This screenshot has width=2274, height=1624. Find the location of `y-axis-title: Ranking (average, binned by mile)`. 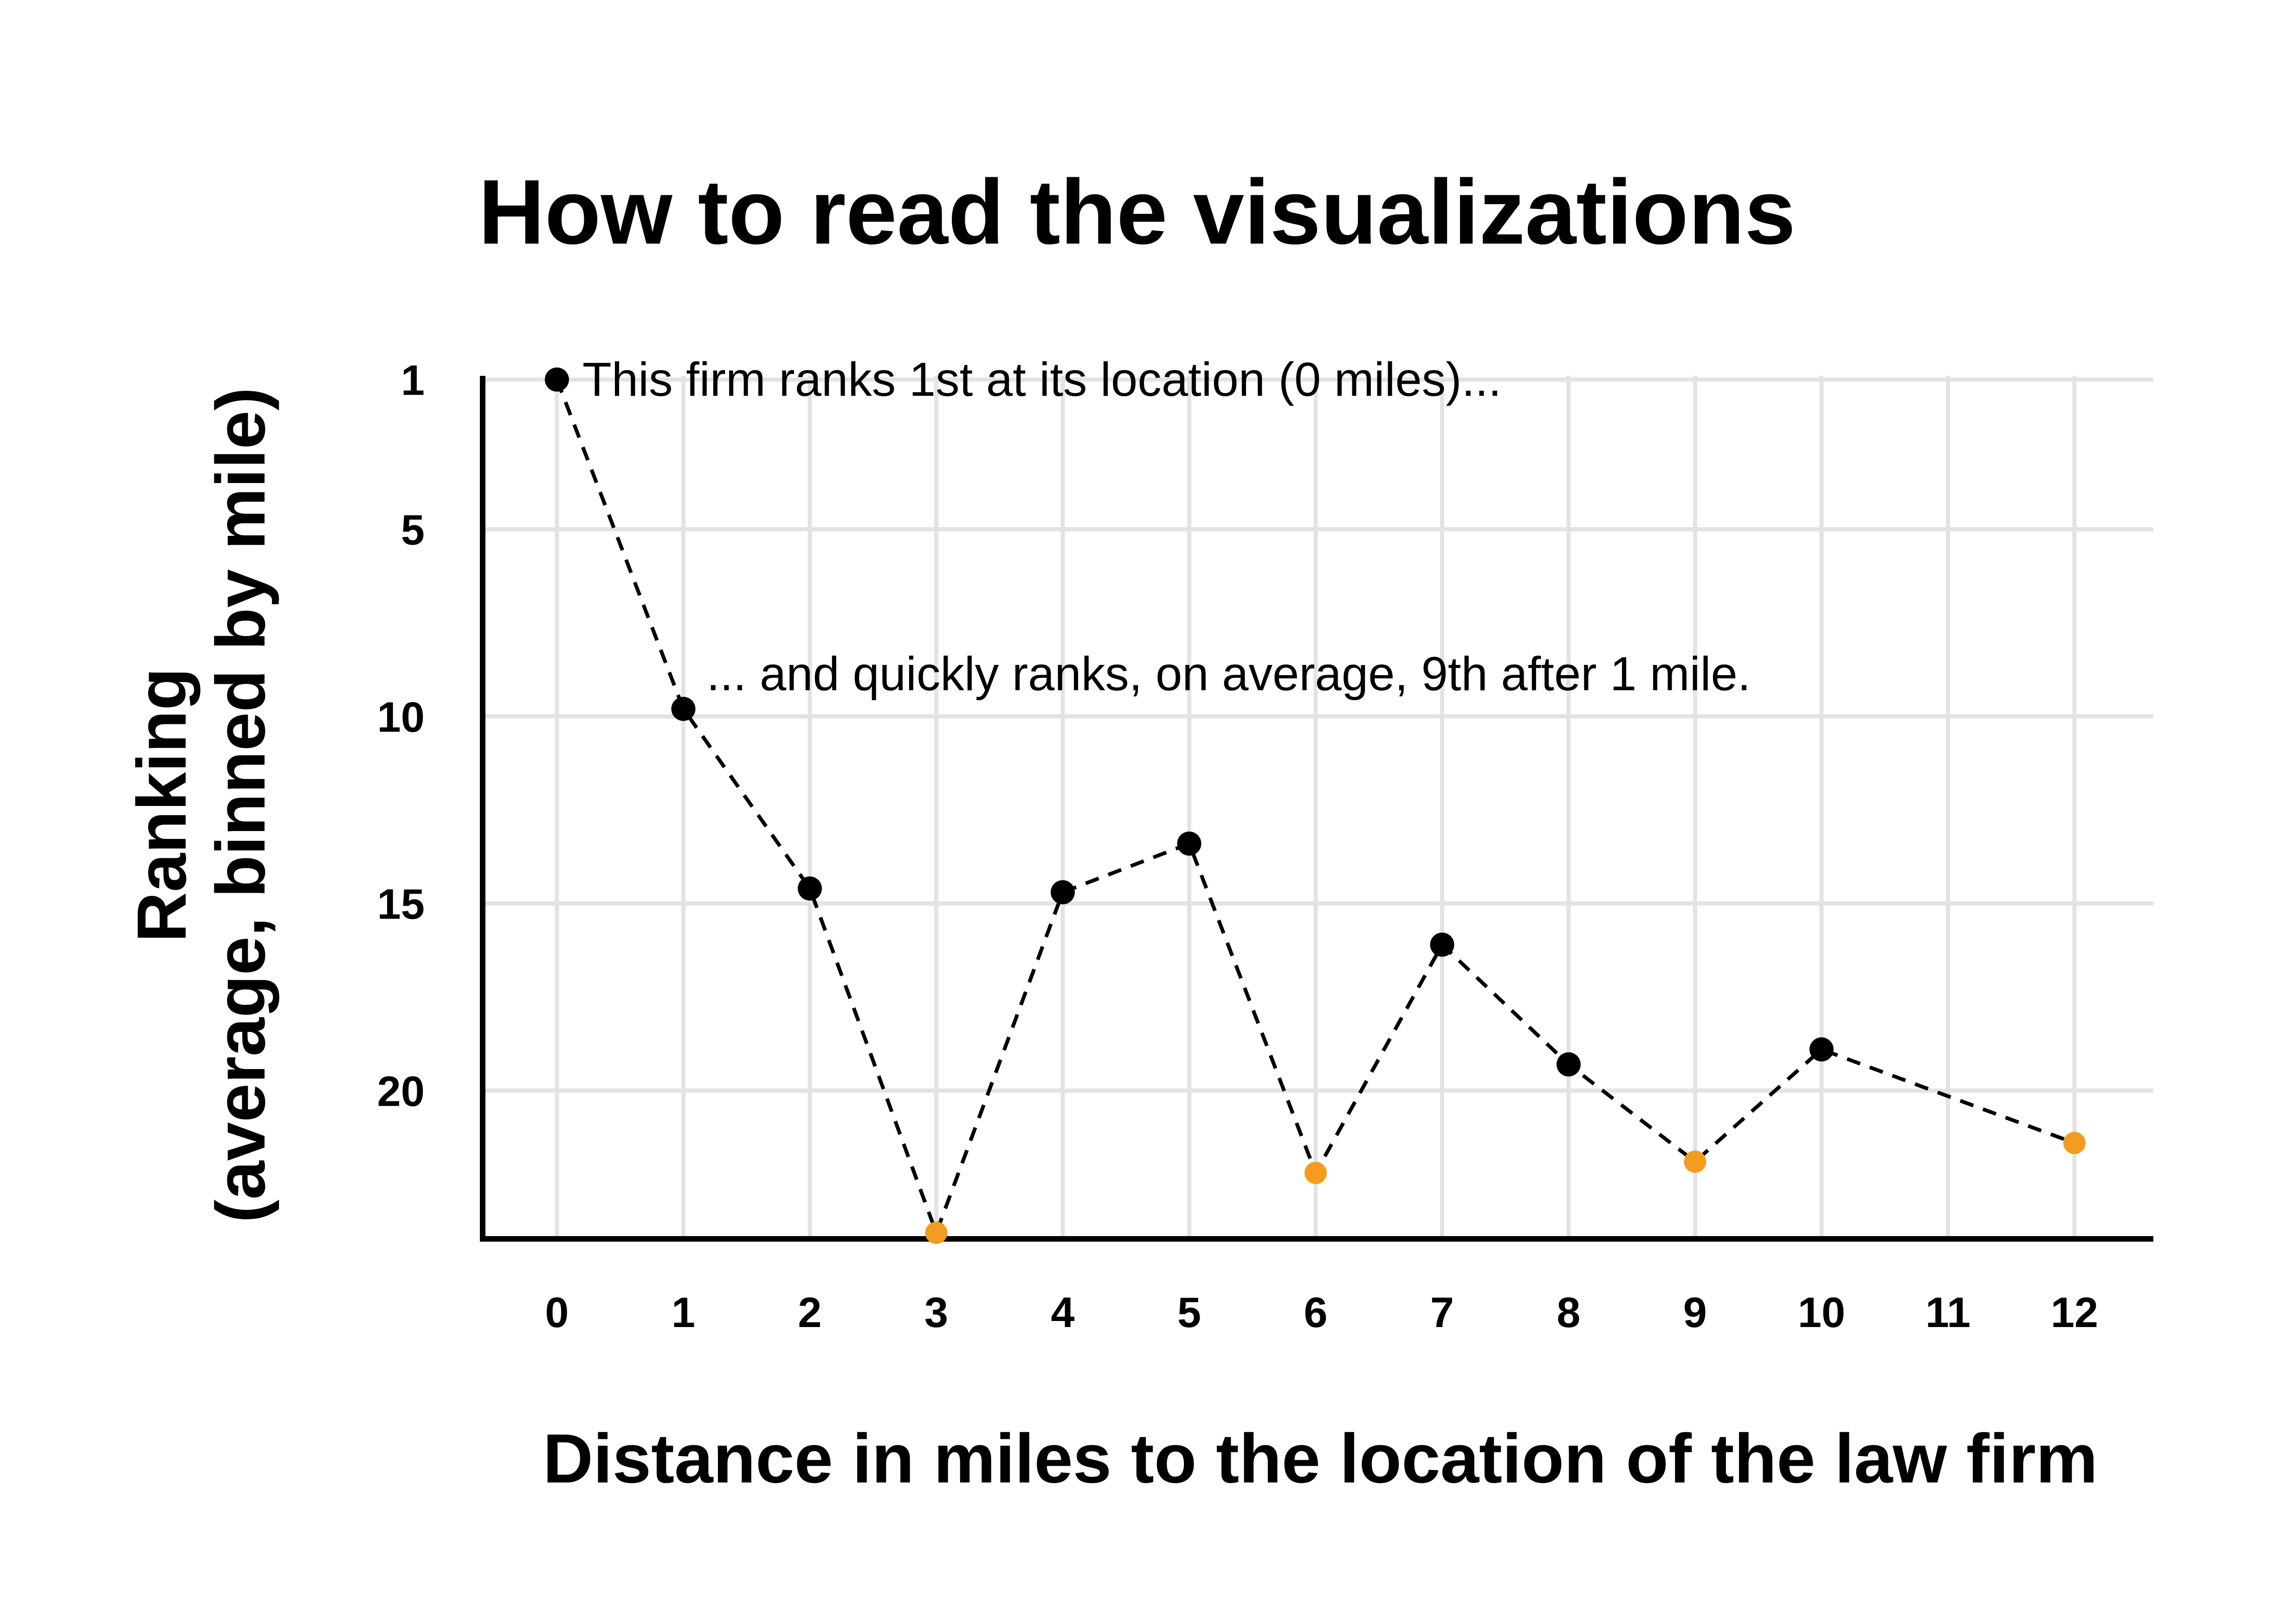

y-axis-title: Ranking (average, binned by mile) is located at coordinates (201, 805).